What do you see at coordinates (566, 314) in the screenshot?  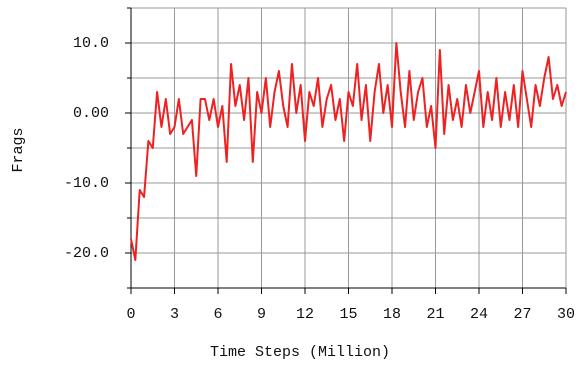 I see `x-tick-label: 30` at bounding box center [566, 314].